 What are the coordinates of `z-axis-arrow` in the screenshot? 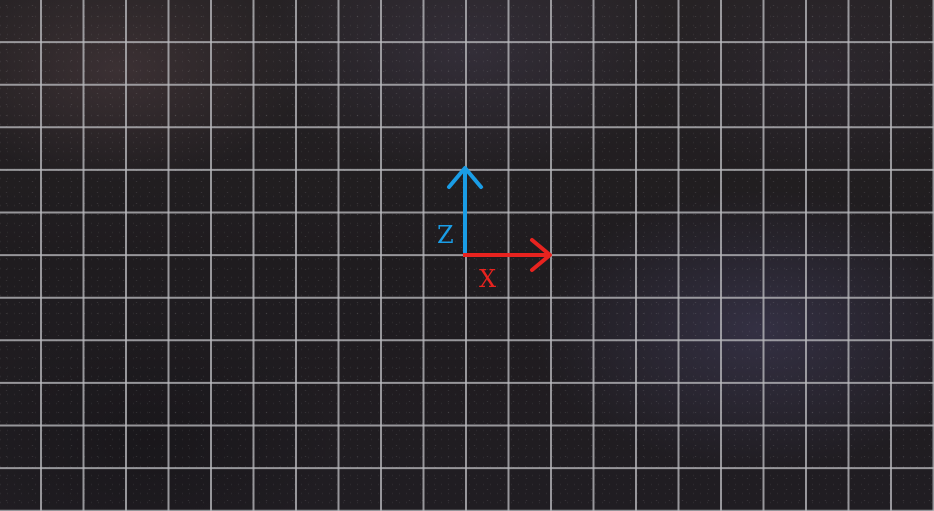 It's located at (465, 210).